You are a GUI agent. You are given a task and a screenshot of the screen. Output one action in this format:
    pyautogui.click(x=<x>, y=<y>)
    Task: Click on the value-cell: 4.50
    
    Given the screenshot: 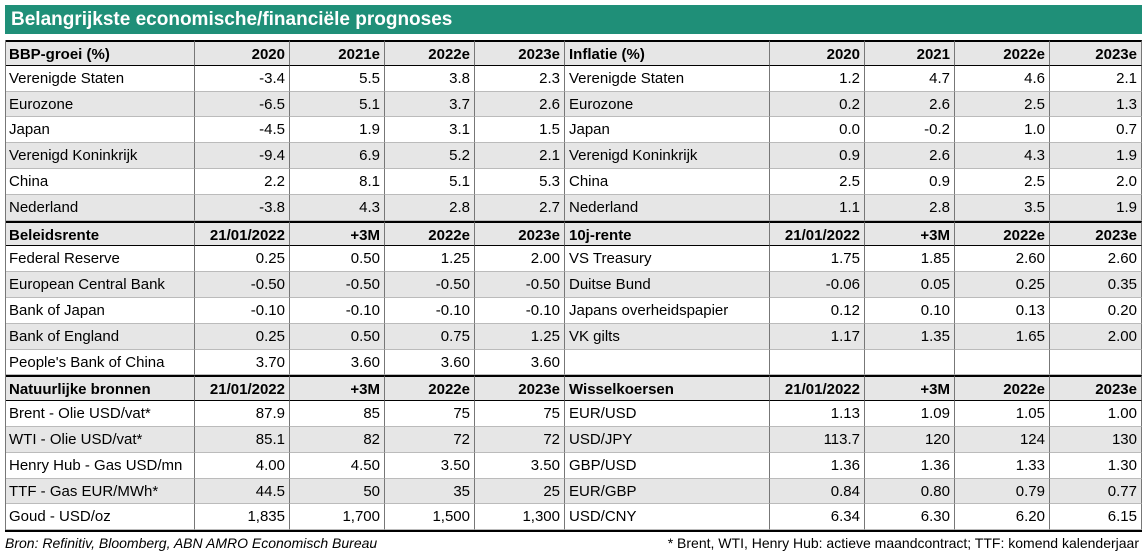 What is the action you would take?
    pyautogui.click(x=337, y=465)
    